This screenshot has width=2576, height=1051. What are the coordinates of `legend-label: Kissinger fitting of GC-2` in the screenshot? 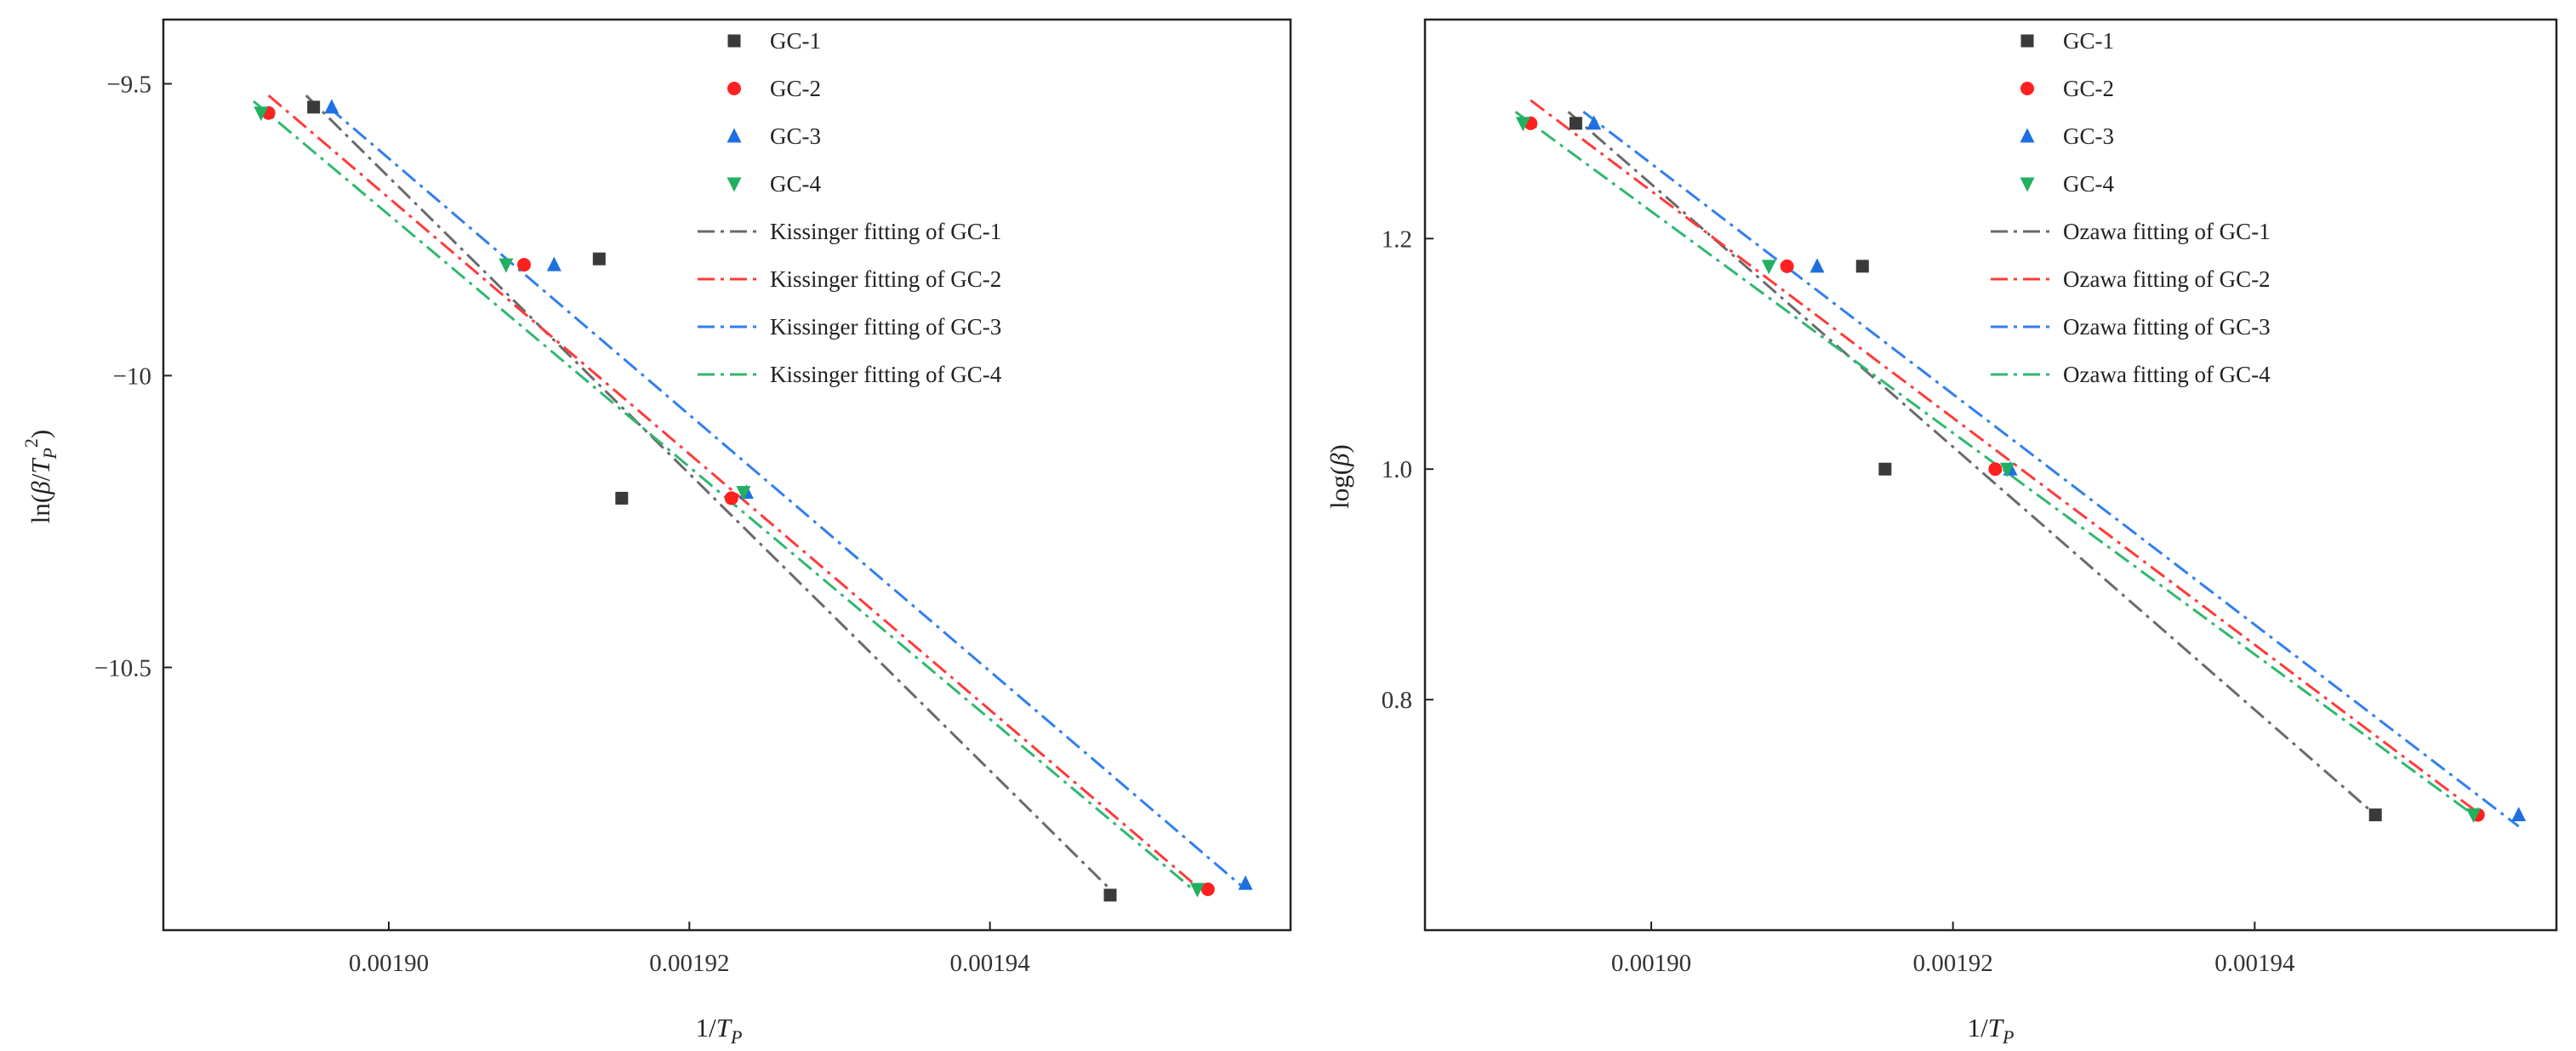 It's located at (885, 279).